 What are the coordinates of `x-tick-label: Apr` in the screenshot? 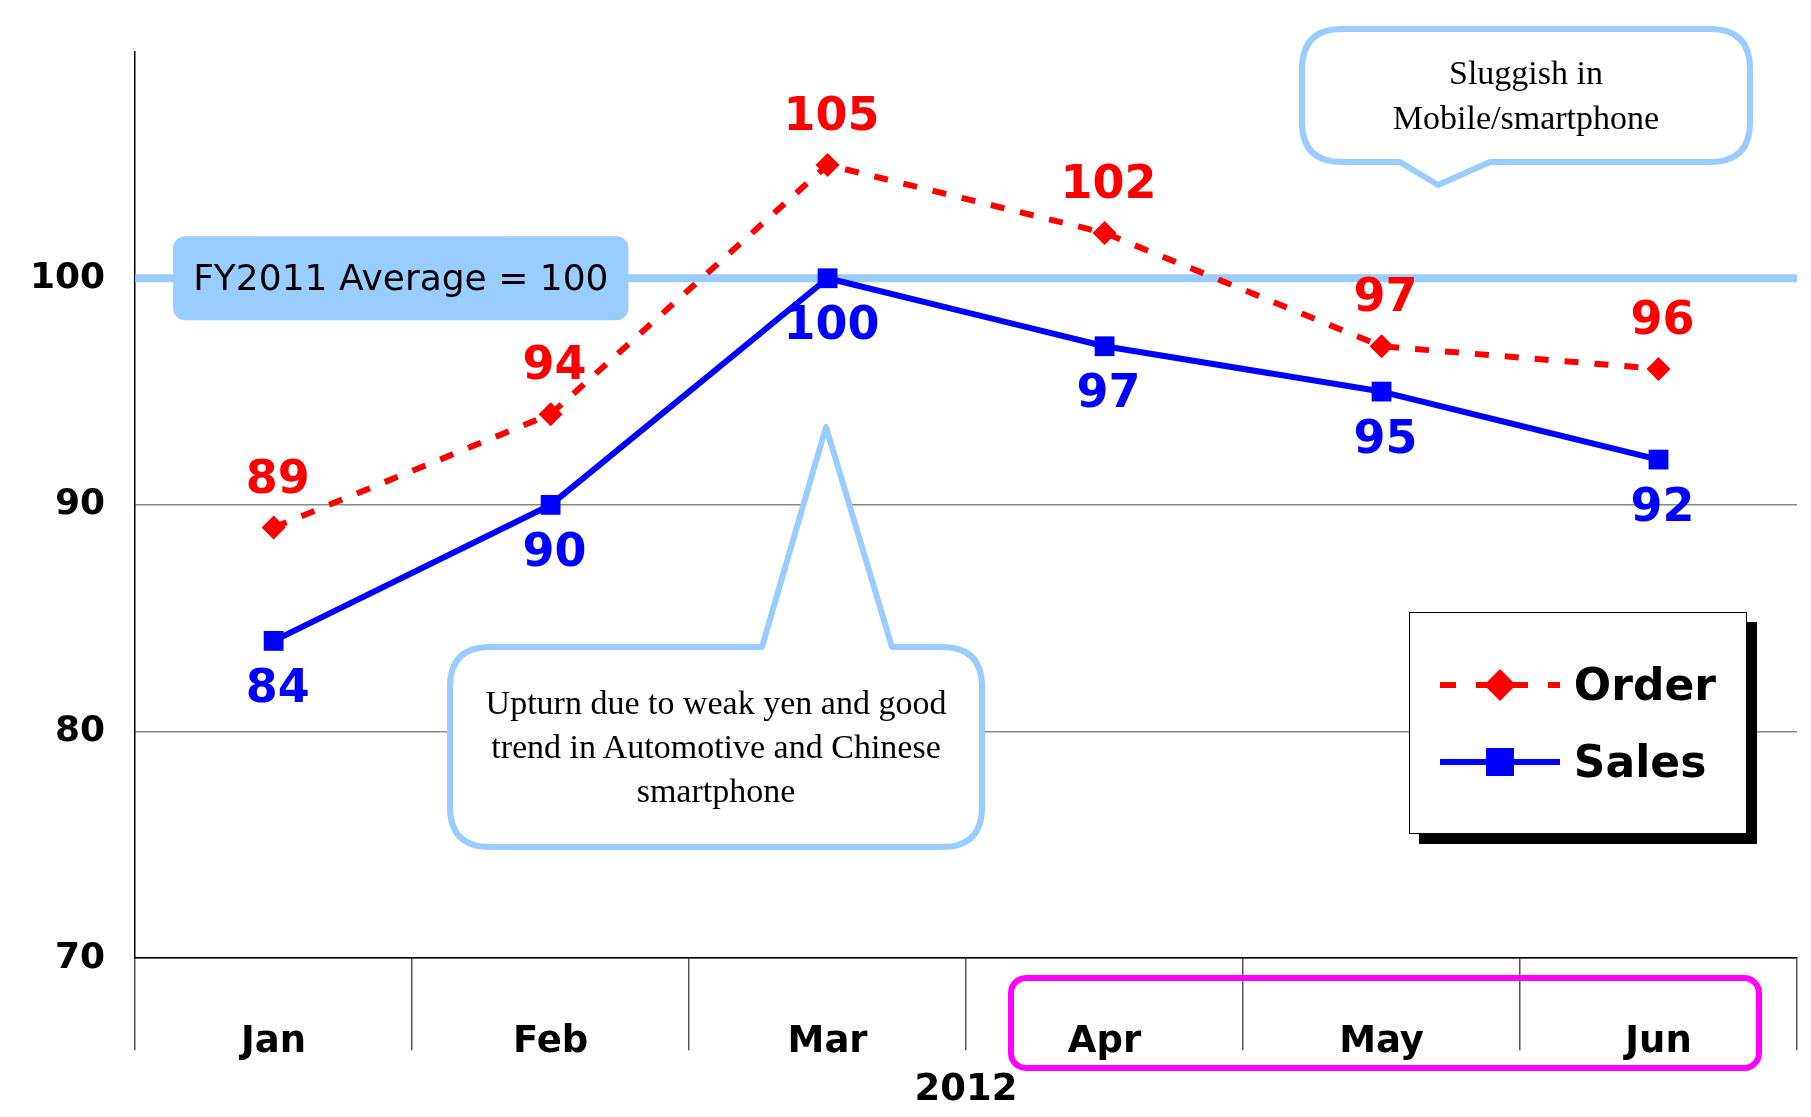 It's located at (1104, 1040).